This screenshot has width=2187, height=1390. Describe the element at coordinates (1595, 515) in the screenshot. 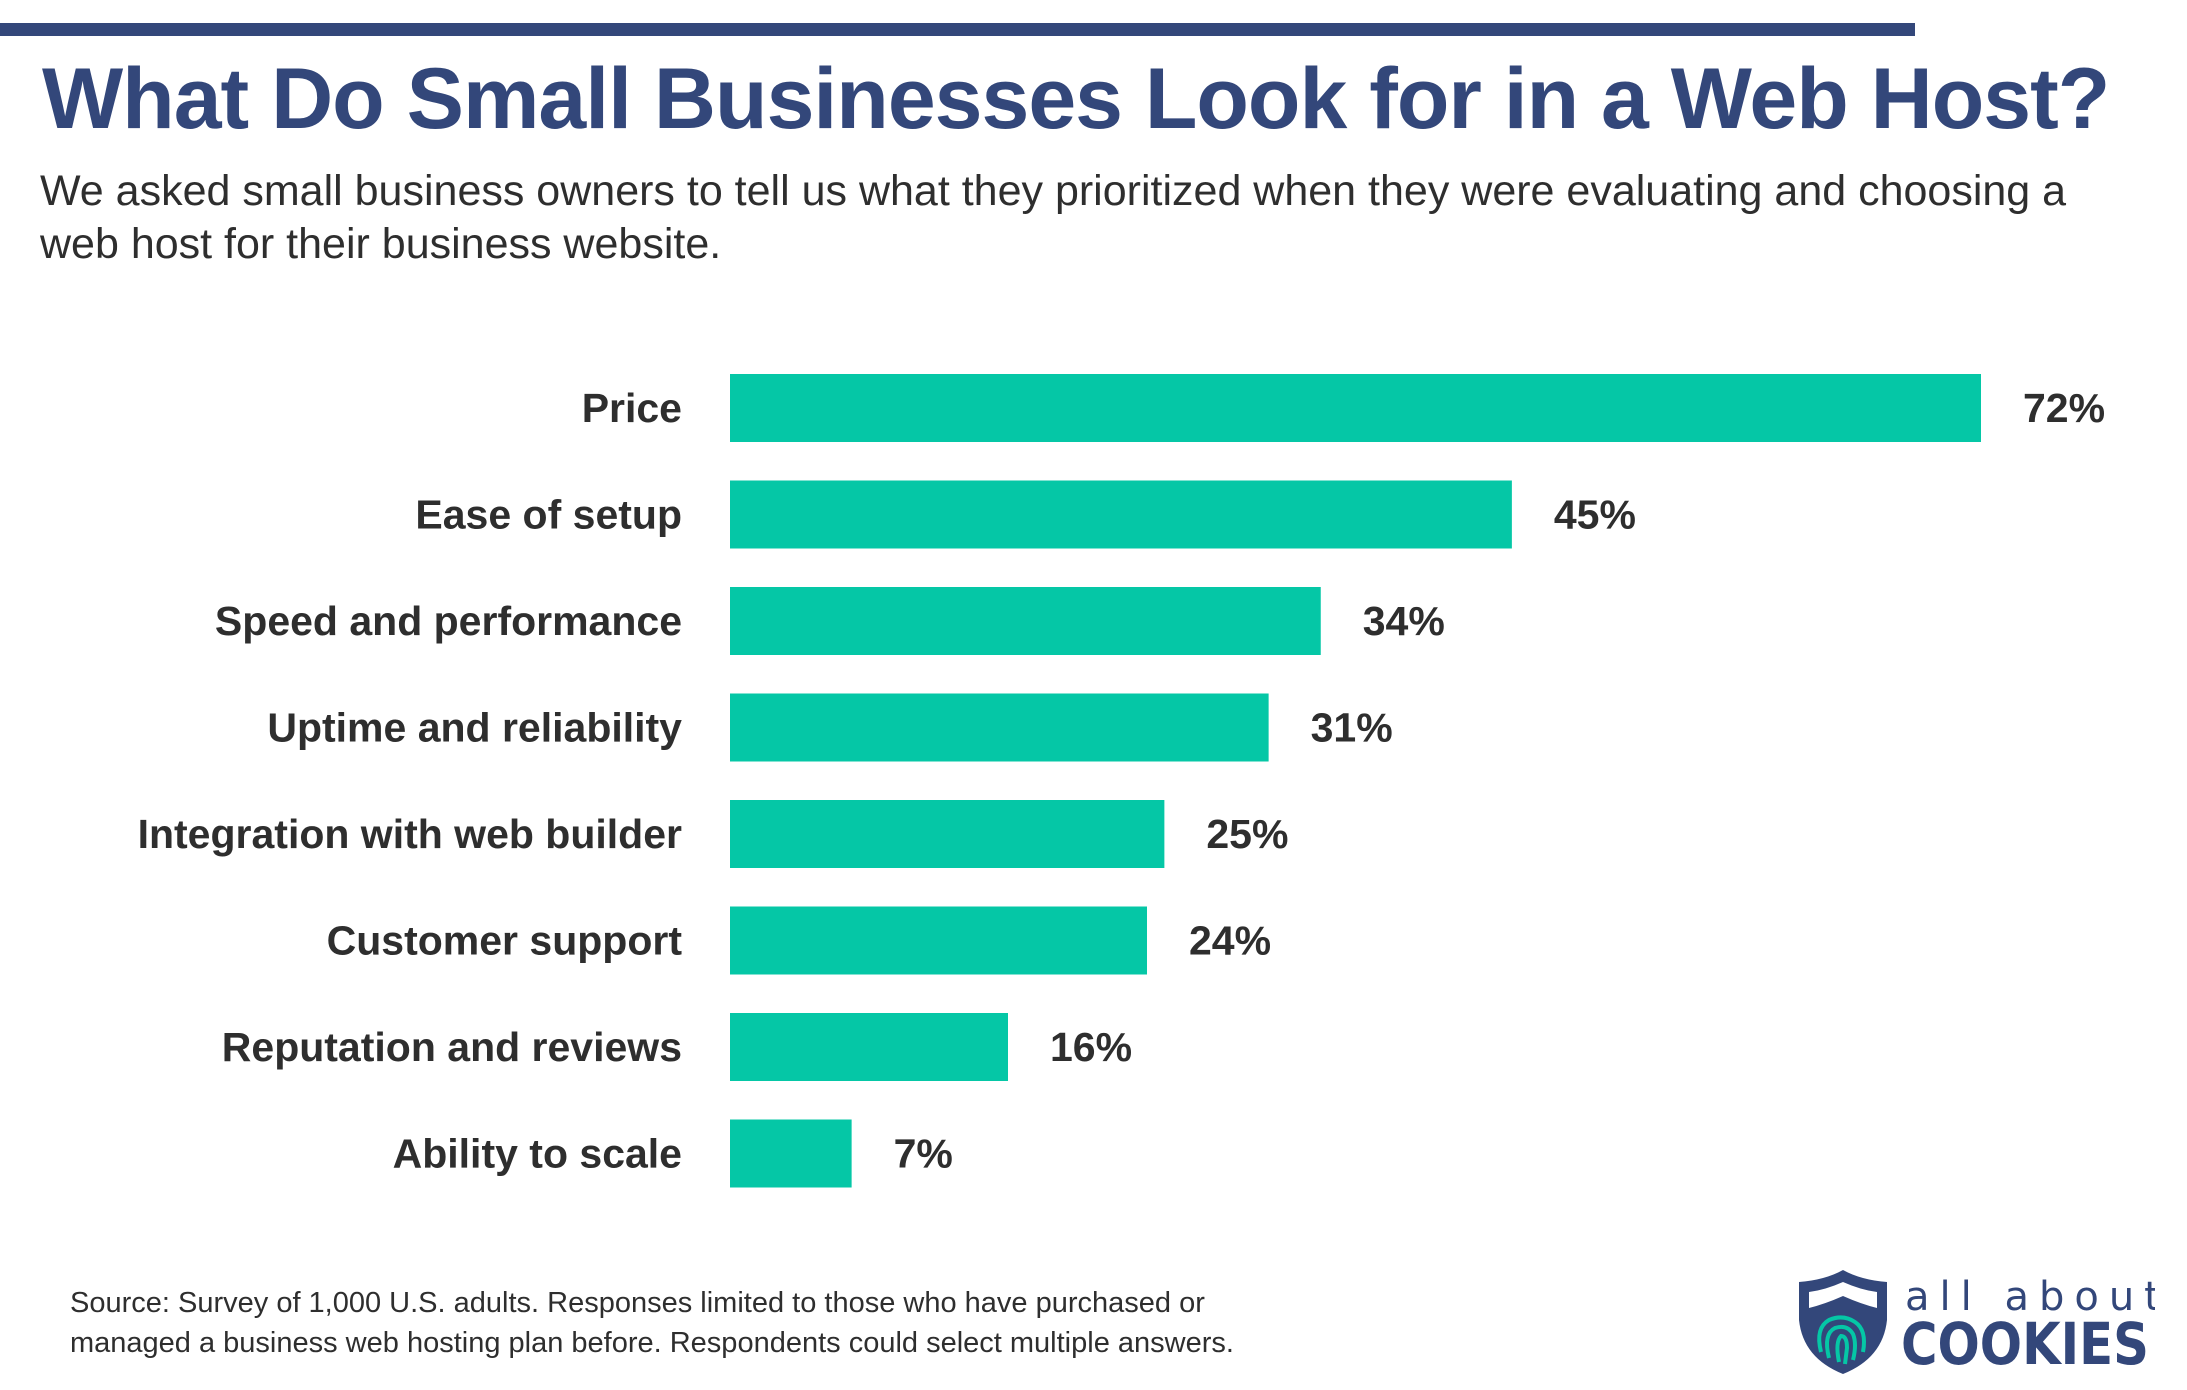

I see `value-label: 45%` at that location.